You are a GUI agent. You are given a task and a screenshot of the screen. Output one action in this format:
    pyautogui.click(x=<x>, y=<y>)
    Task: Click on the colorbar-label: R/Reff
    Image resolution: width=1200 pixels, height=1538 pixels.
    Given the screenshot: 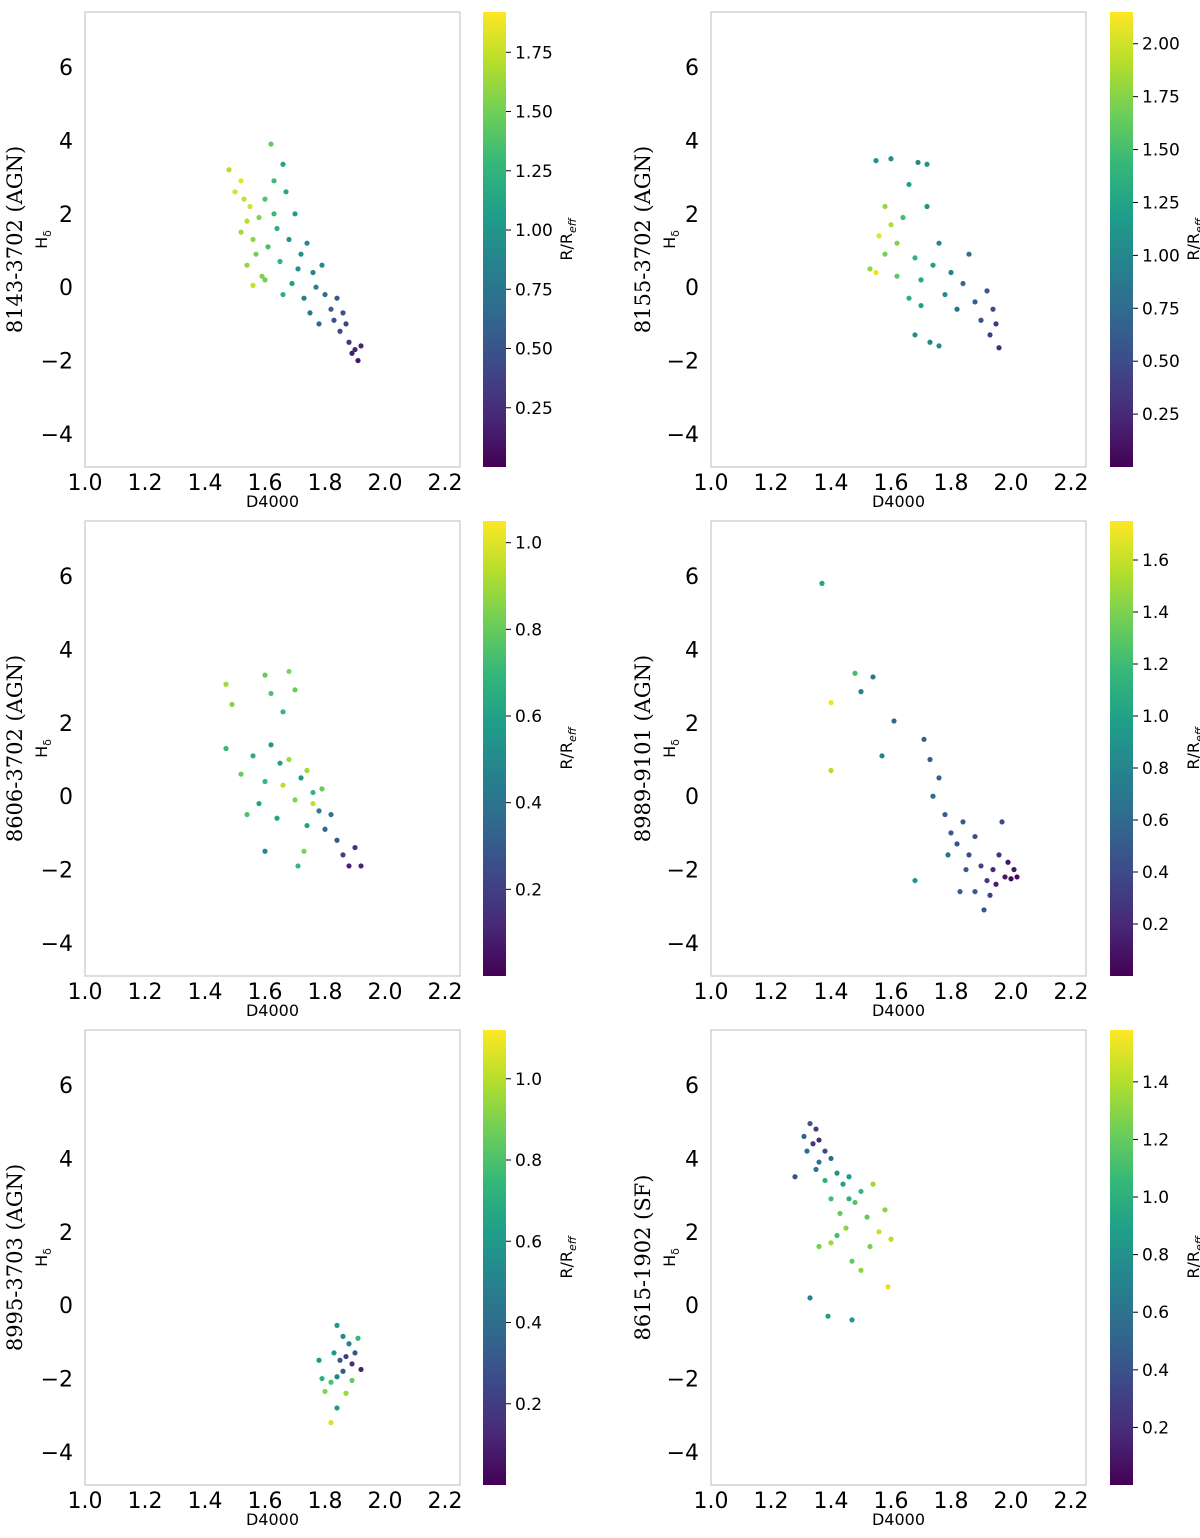 What is the action you would take?
    pyautogui.click(x=568, y=747)
    